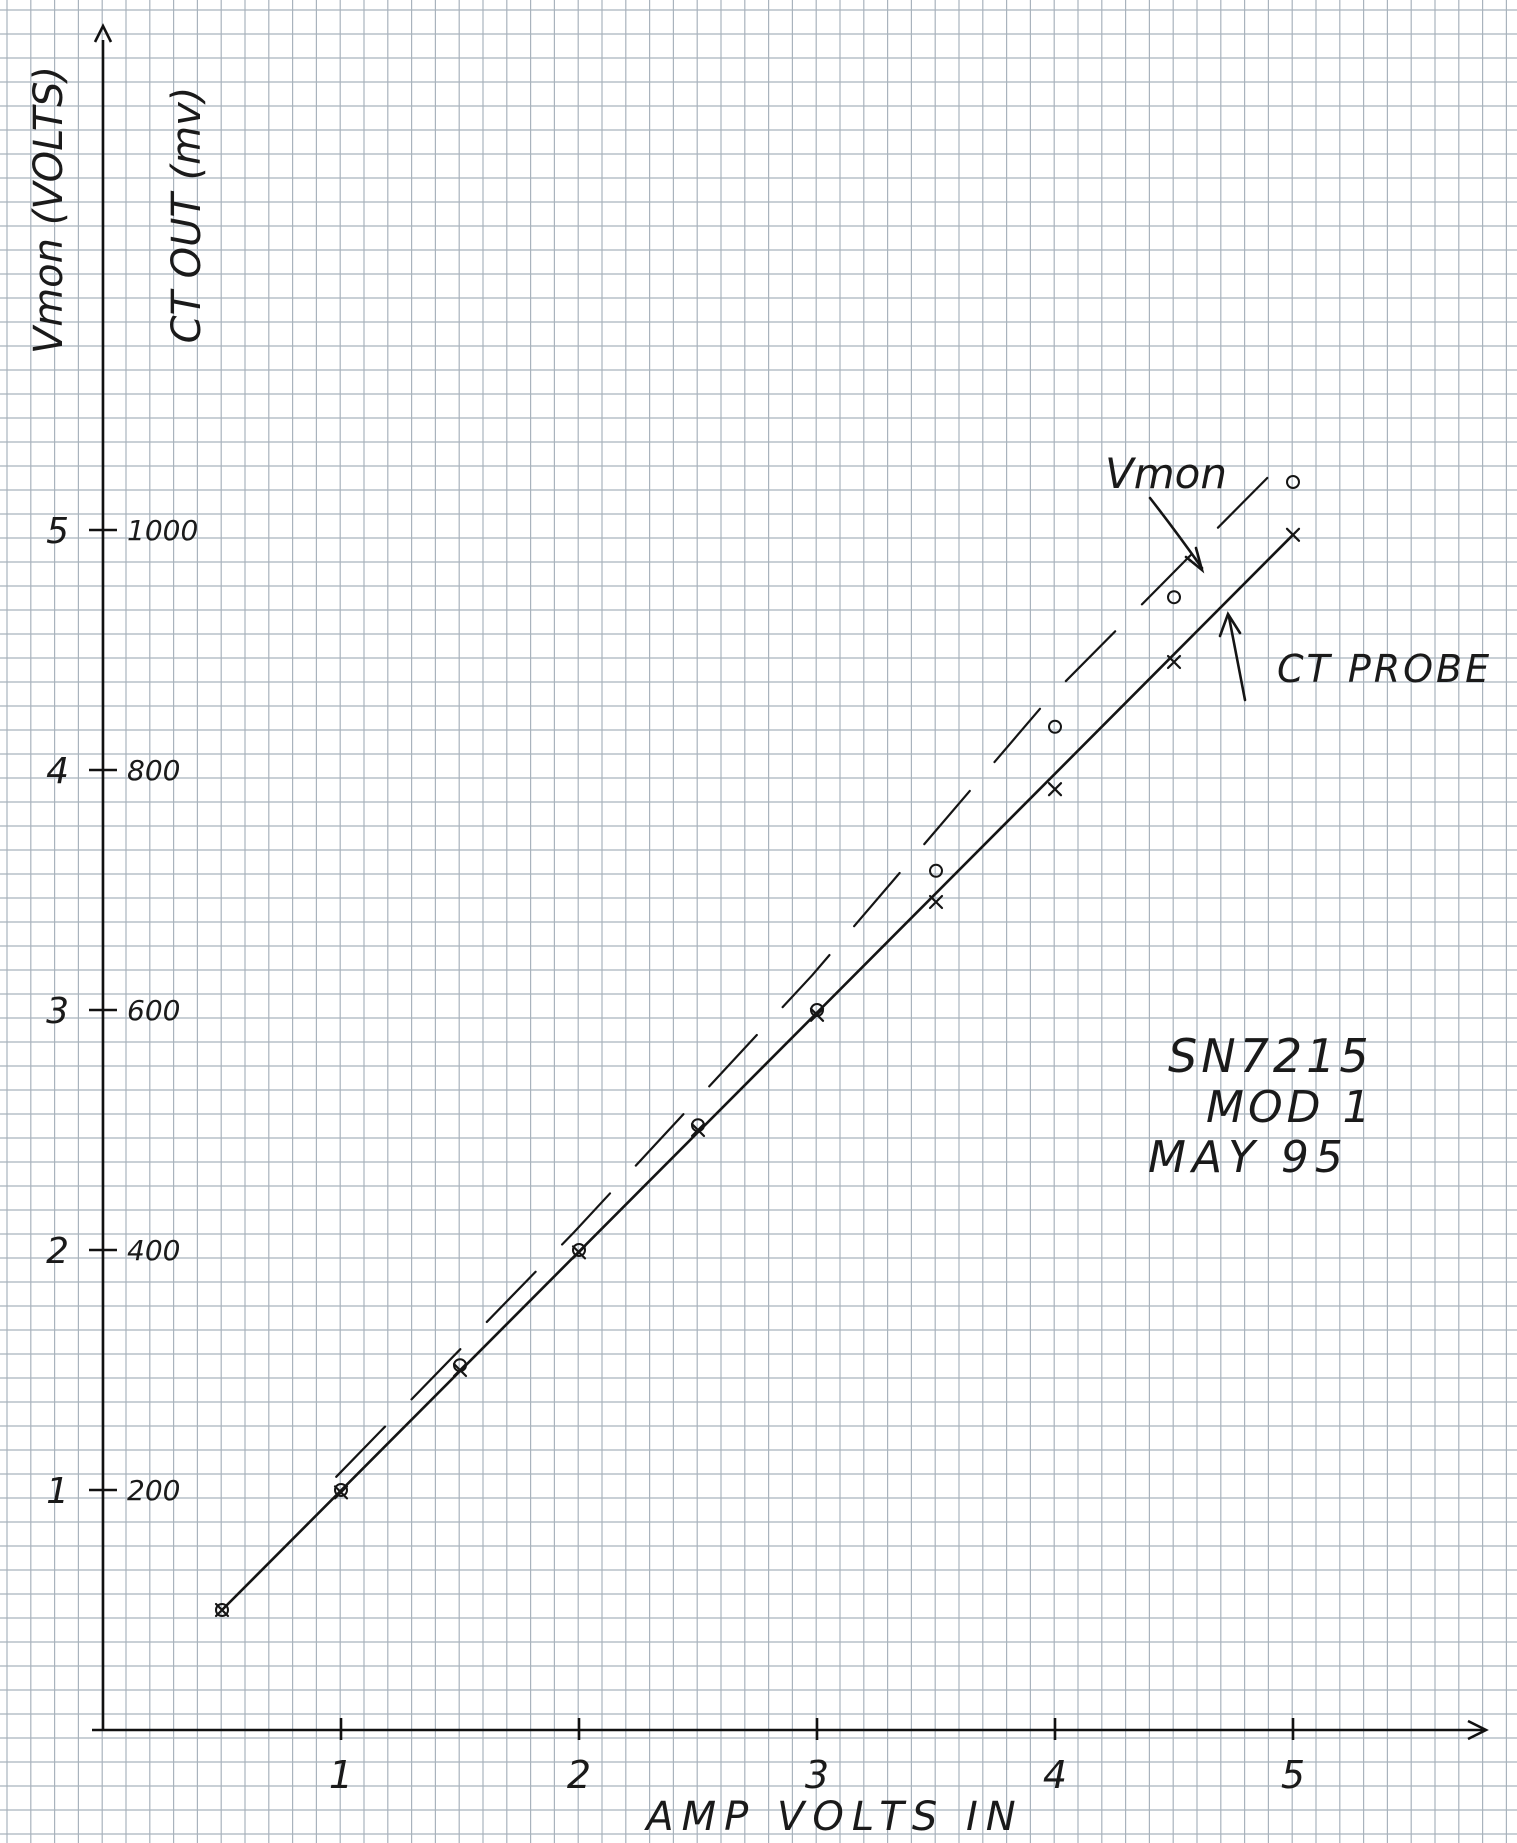  What do you see at coordinates (1270, 1056) in the screenshot?
I see `note-line-1: SN7215` at bounding box center [1270, 1056].